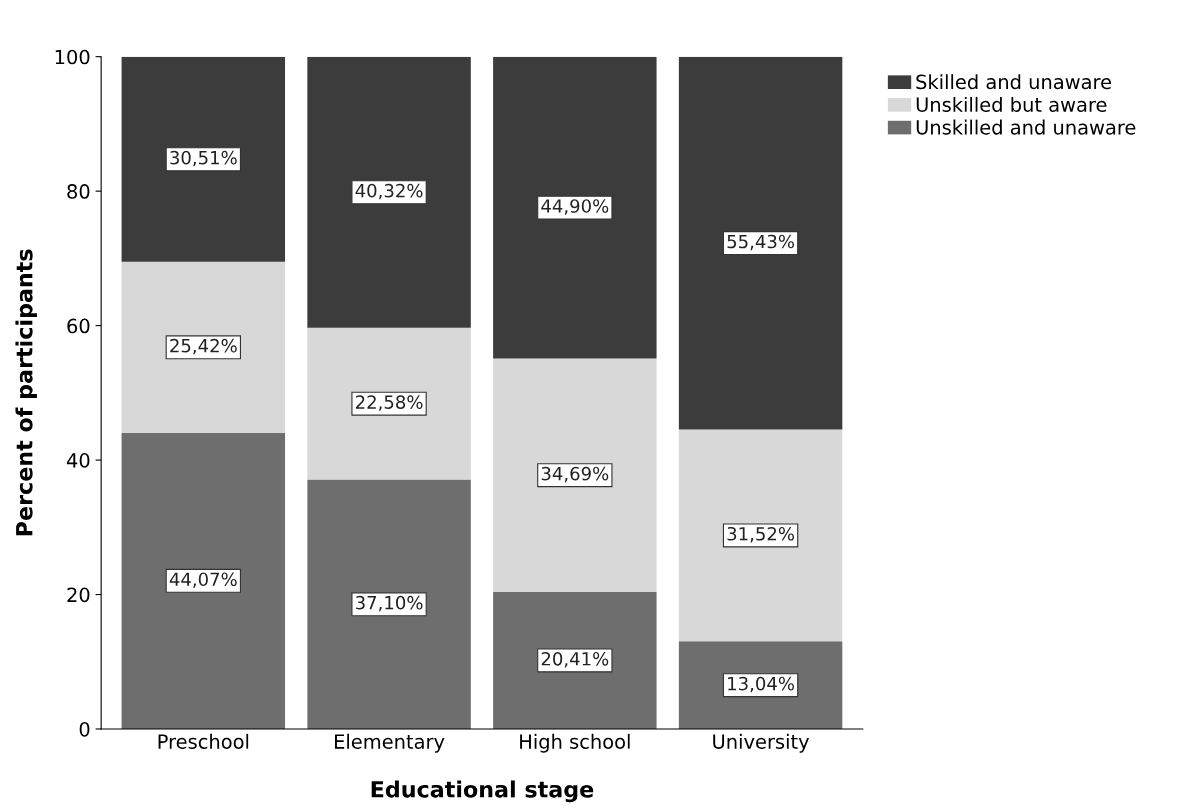 The height and width of the screenshot is (810, 1190). What do you see at coordinates (575, 743) in the screenshot?
I see `x-tick-label: High school` at bounding box center [575, 743].